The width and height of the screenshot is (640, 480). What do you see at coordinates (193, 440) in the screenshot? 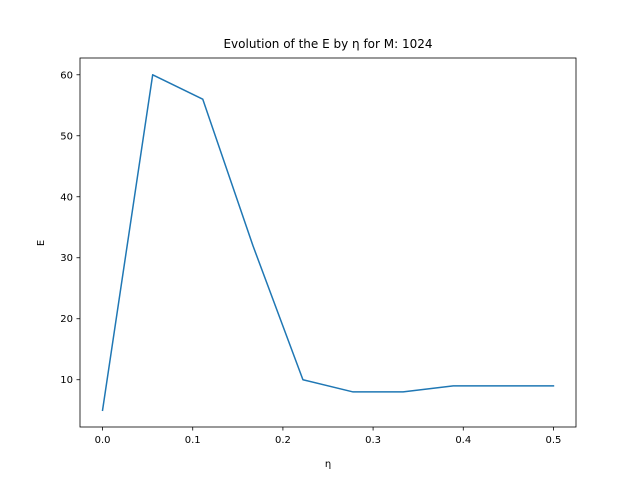
I see `x-tick-label: 0.1` at bounding box center [193, 440].